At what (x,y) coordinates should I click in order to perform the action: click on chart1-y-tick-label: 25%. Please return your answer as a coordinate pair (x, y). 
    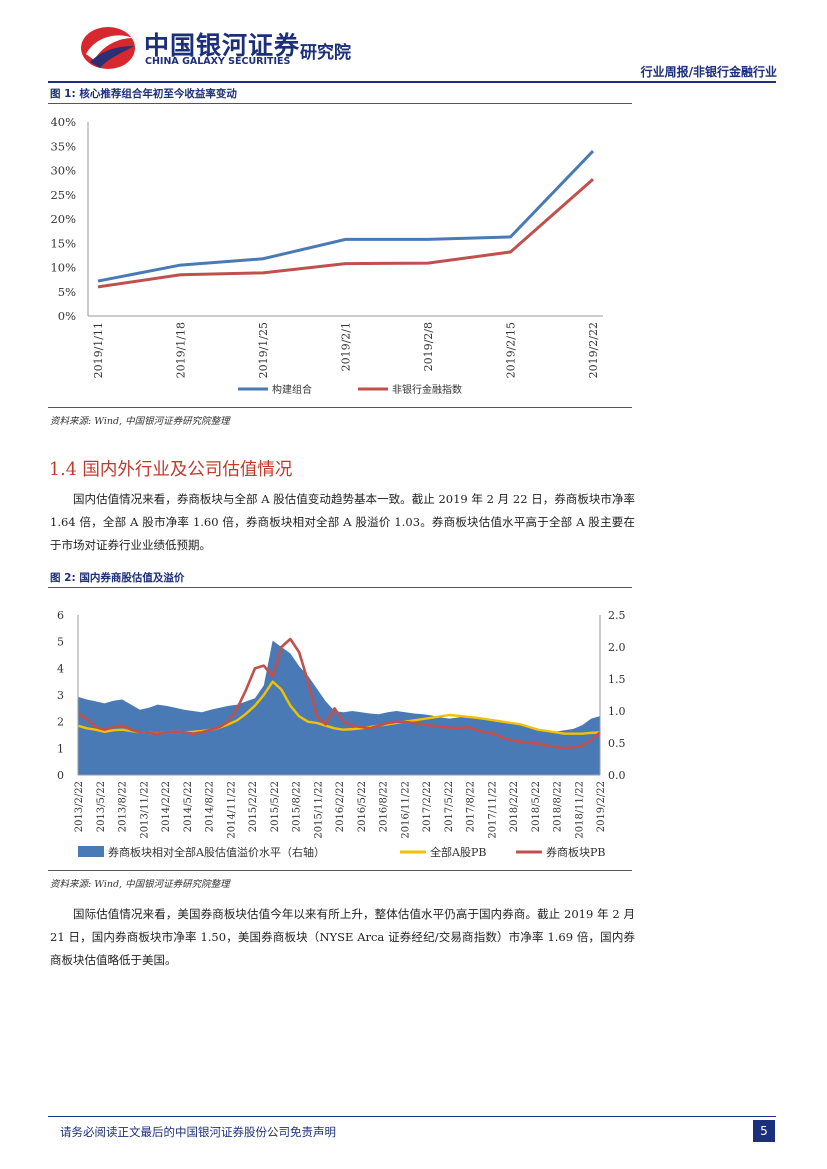
    Looking at the image, I should click on (63, 195).